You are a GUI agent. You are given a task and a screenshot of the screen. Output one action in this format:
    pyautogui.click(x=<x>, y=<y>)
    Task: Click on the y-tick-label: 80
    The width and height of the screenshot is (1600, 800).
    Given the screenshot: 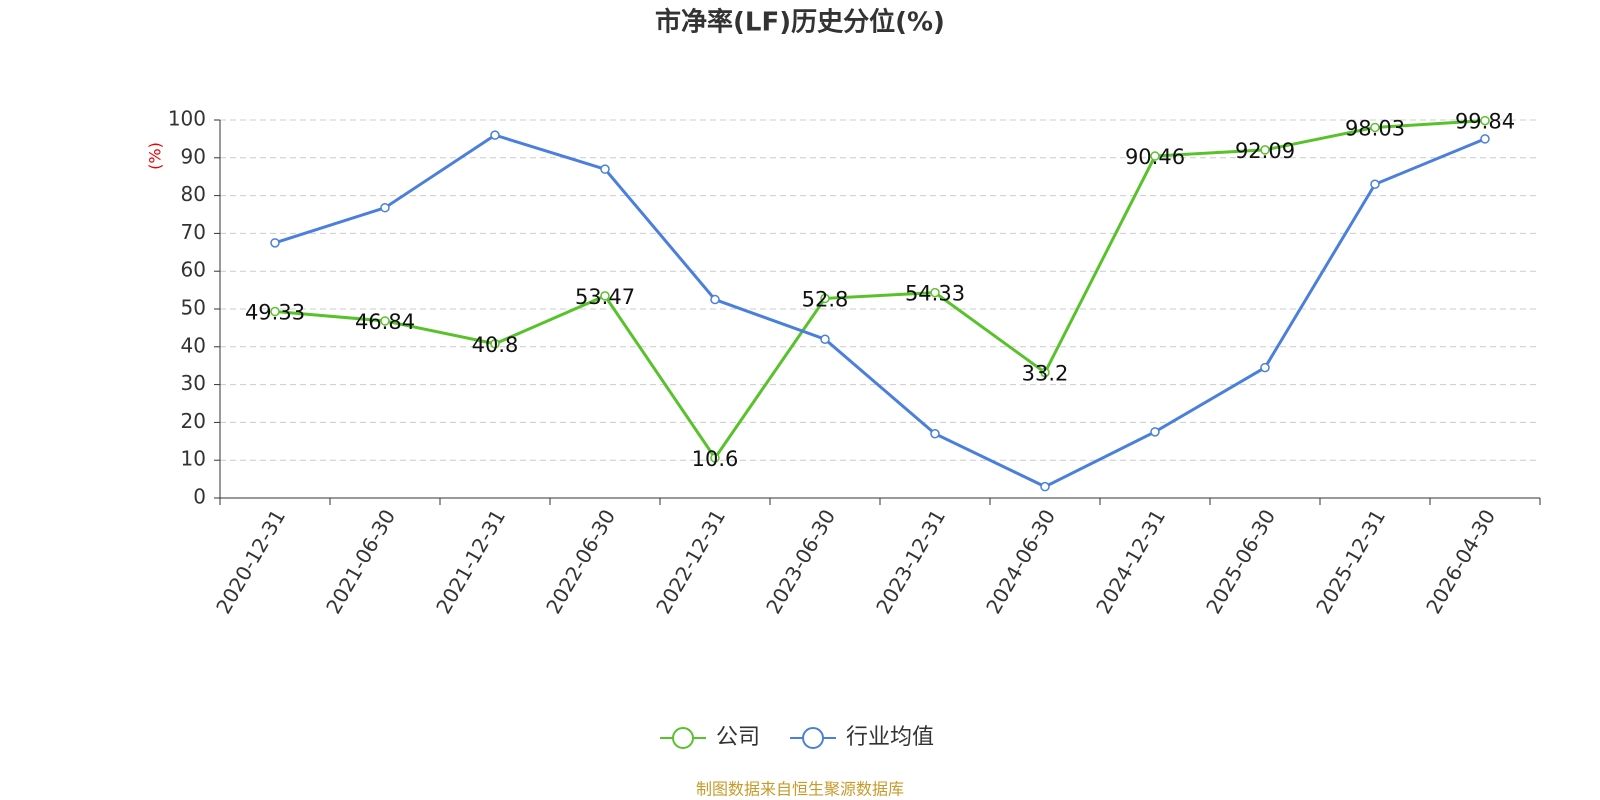 What is the action you would take?
    pyautogui.click(x=193, y=194)
    